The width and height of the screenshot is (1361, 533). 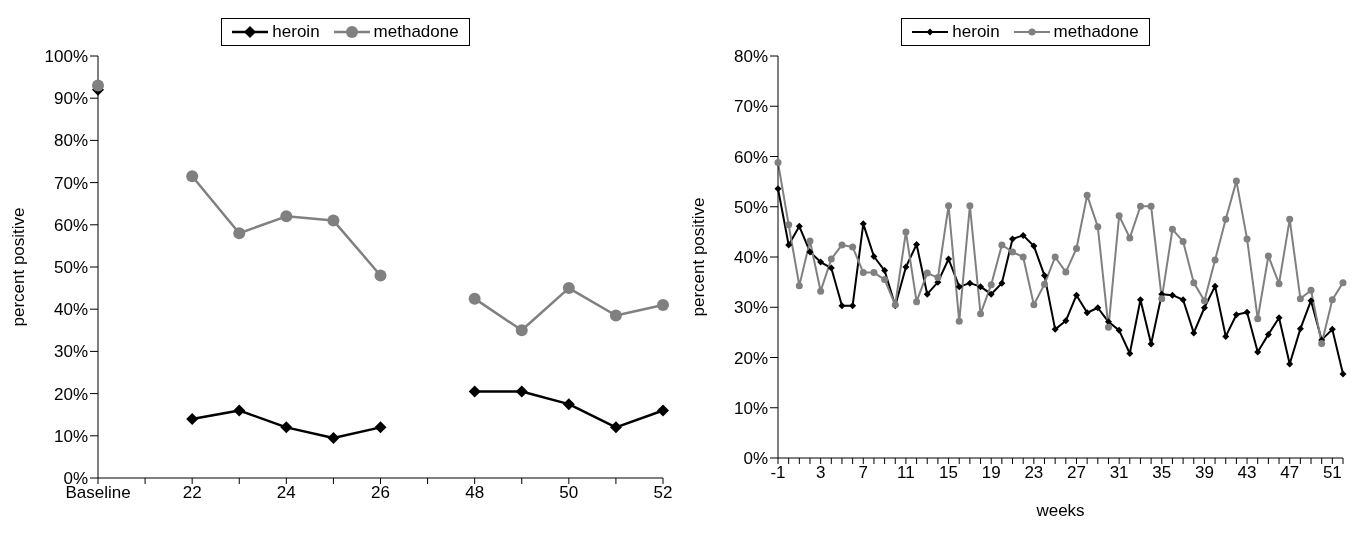 What do you see at coordinates (991, 473) in the screenshot?
I see `x-tick-label: 19` at bounding box center [991, 473].